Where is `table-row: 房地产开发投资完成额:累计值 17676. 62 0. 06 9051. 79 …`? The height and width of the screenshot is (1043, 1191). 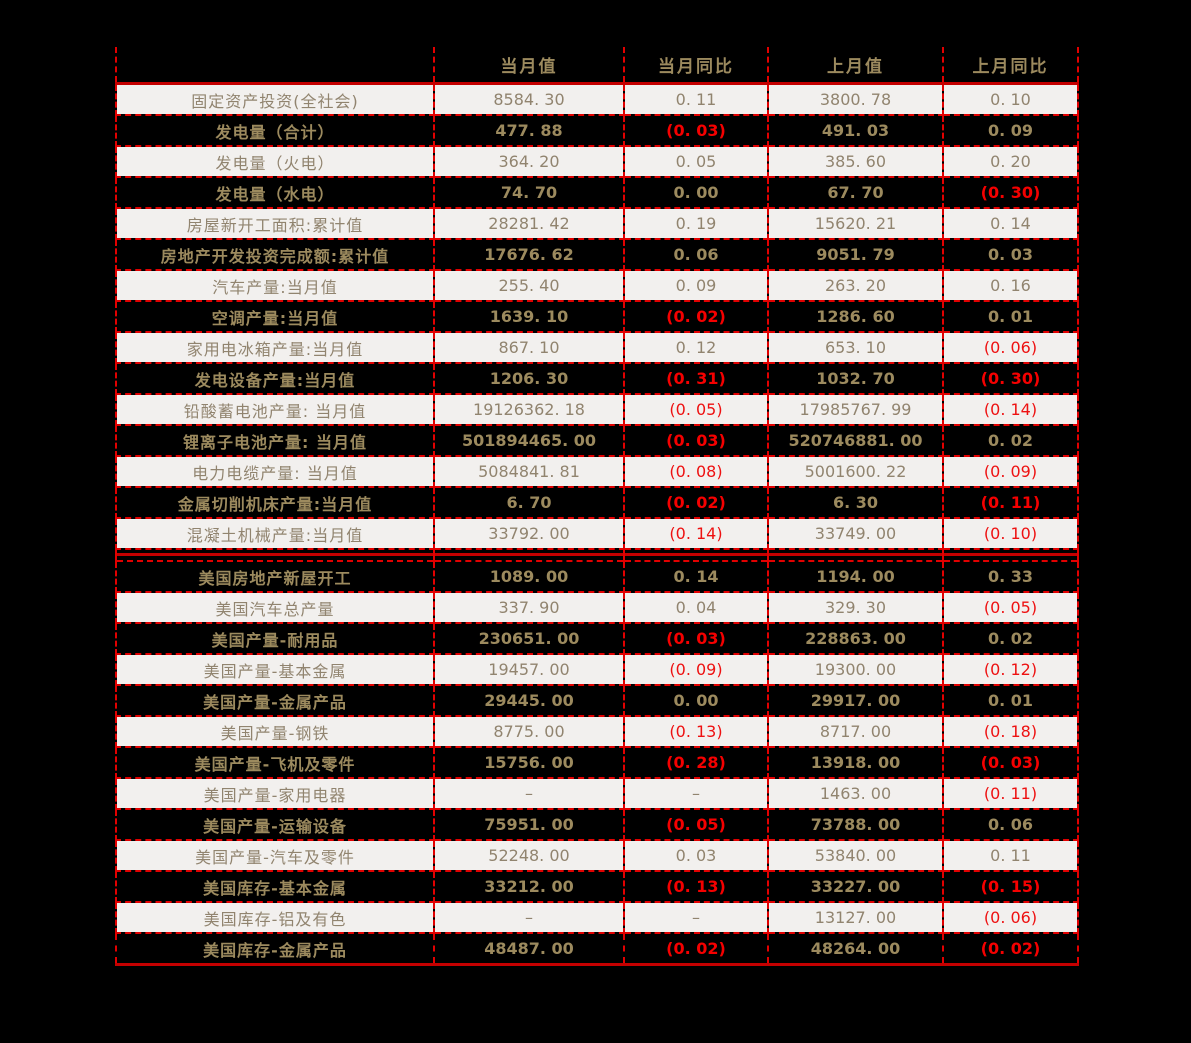
table-row: 房地产开发投资完成额:累计值 17676. 62 0. 06 9051. 79 … is located at coordinates (597, 254).